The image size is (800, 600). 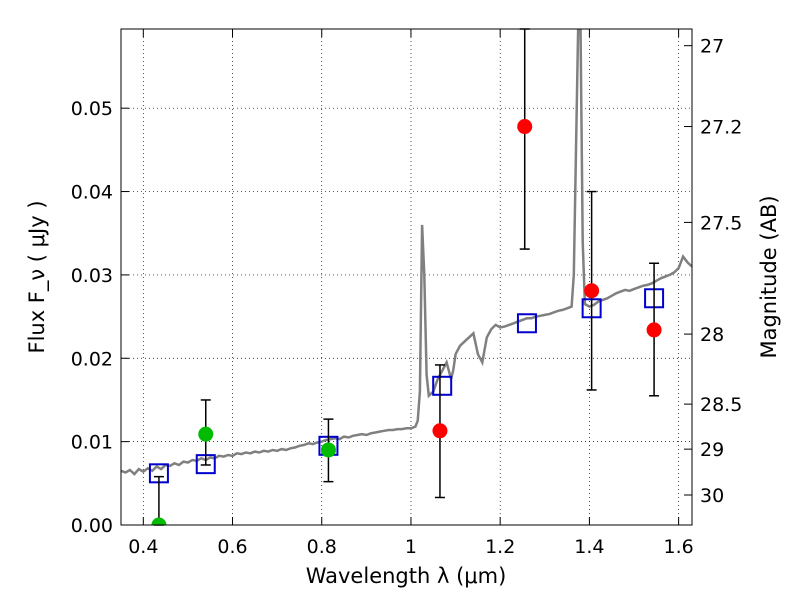 What do you see at coordinates (92, 109) in the screenshot?
I see `y-tick-label: 0.05` at bounding box center [92, 109].